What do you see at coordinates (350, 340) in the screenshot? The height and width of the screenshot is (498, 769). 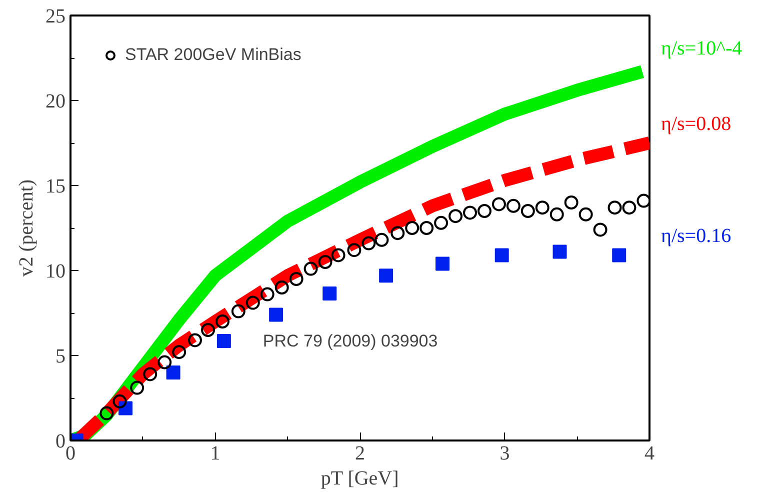 I see `annotation: PRC 79 (2009) 039903` at bounding box center [350, 340].